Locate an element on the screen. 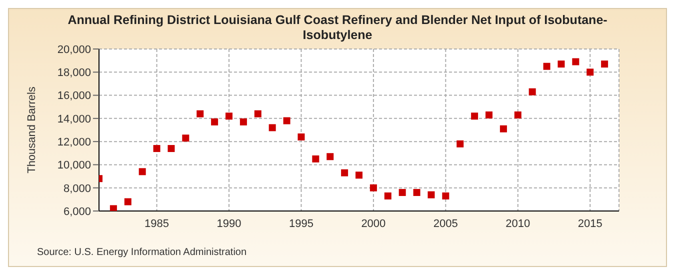  y-tick-label: 6,000 is located at coordinates (77, 212).